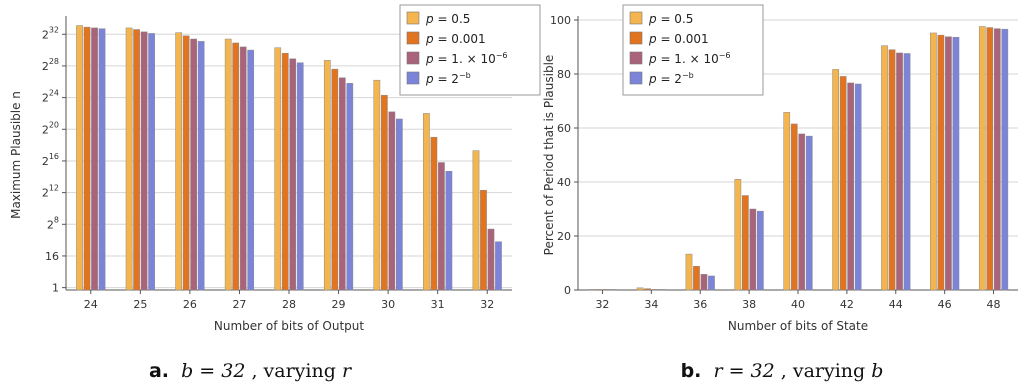 The height and width of the screenshot is (383, 1028). Describe the element at coordinates (434, 213) in the screenshot. I see `chart-a-bar-31-s1` at that location.